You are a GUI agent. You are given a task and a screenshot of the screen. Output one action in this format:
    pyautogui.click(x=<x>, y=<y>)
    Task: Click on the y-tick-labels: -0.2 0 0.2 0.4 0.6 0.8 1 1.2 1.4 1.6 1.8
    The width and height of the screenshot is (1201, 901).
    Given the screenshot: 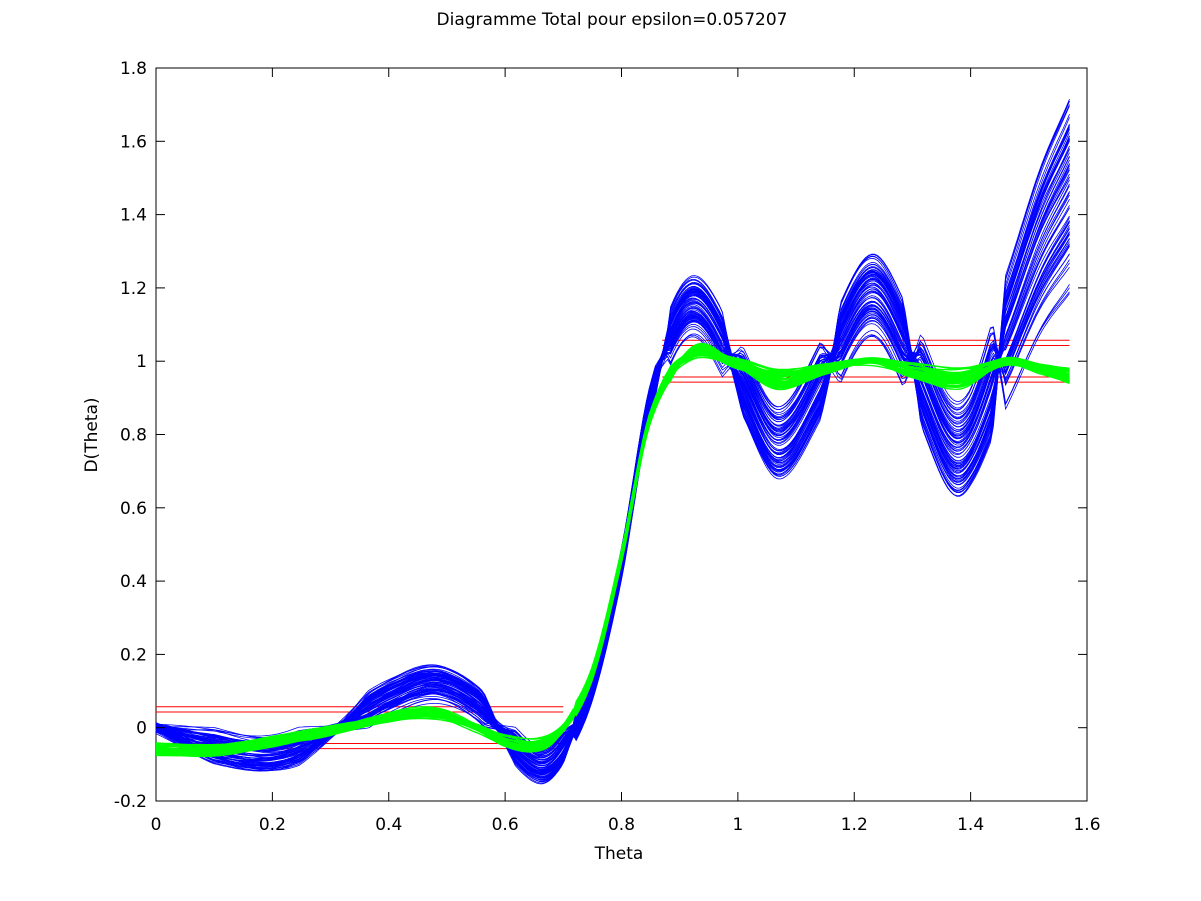 What is the action you would take?
    pyautogui.click(x=130, y=435)
    